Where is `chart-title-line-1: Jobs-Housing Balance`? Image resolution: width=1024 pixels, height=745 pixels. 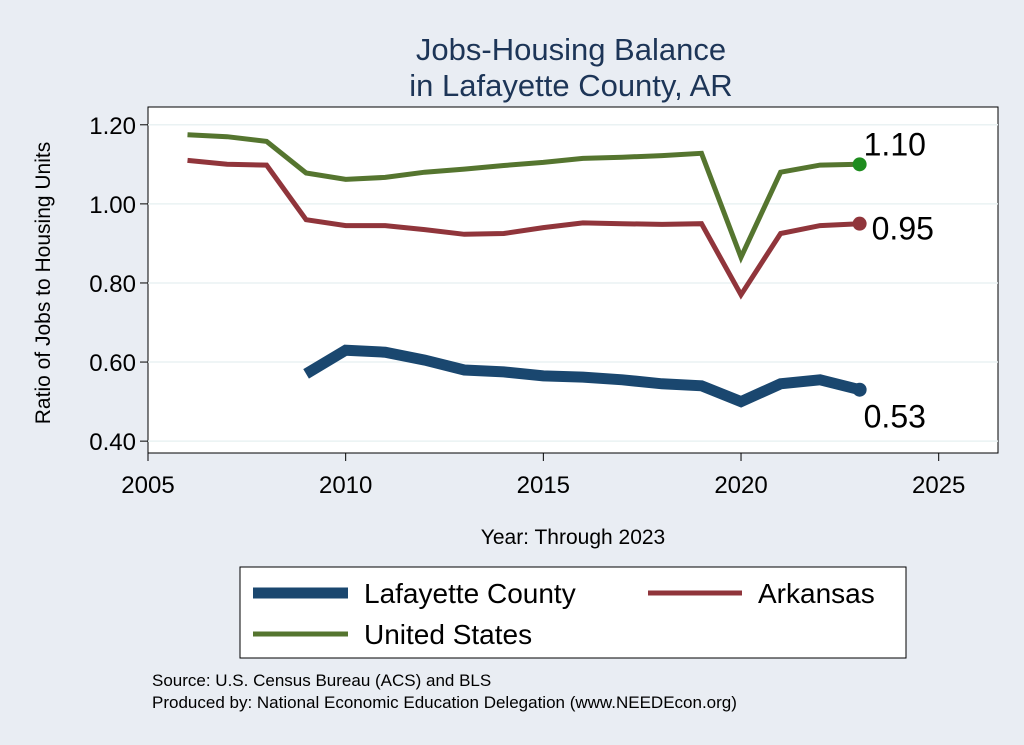 chart-title-line-1: Jobs-Housing Balance is located at coordinates (571, 49).